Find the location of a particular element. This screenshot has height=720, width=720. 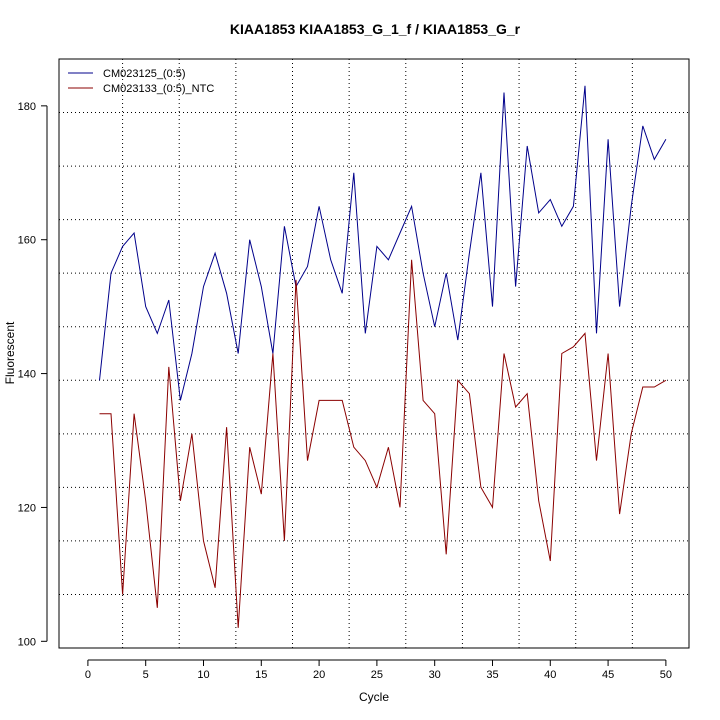

y-axis: 100 120 140 160 180 is located at coordinates (33, 374).